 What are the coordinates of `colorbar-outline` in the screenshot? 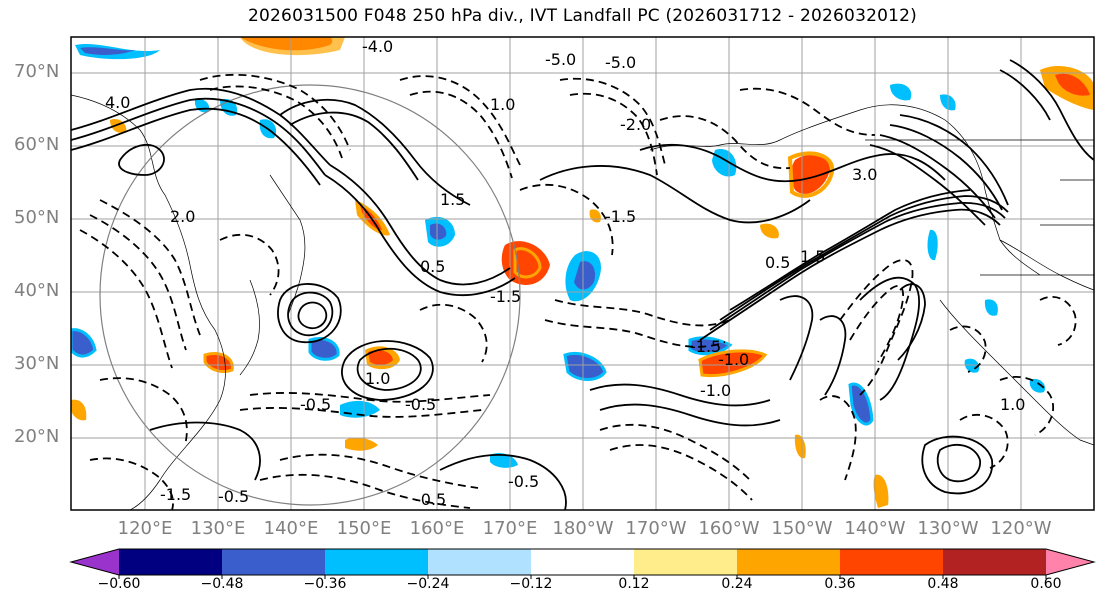 It's located at (582, 562).